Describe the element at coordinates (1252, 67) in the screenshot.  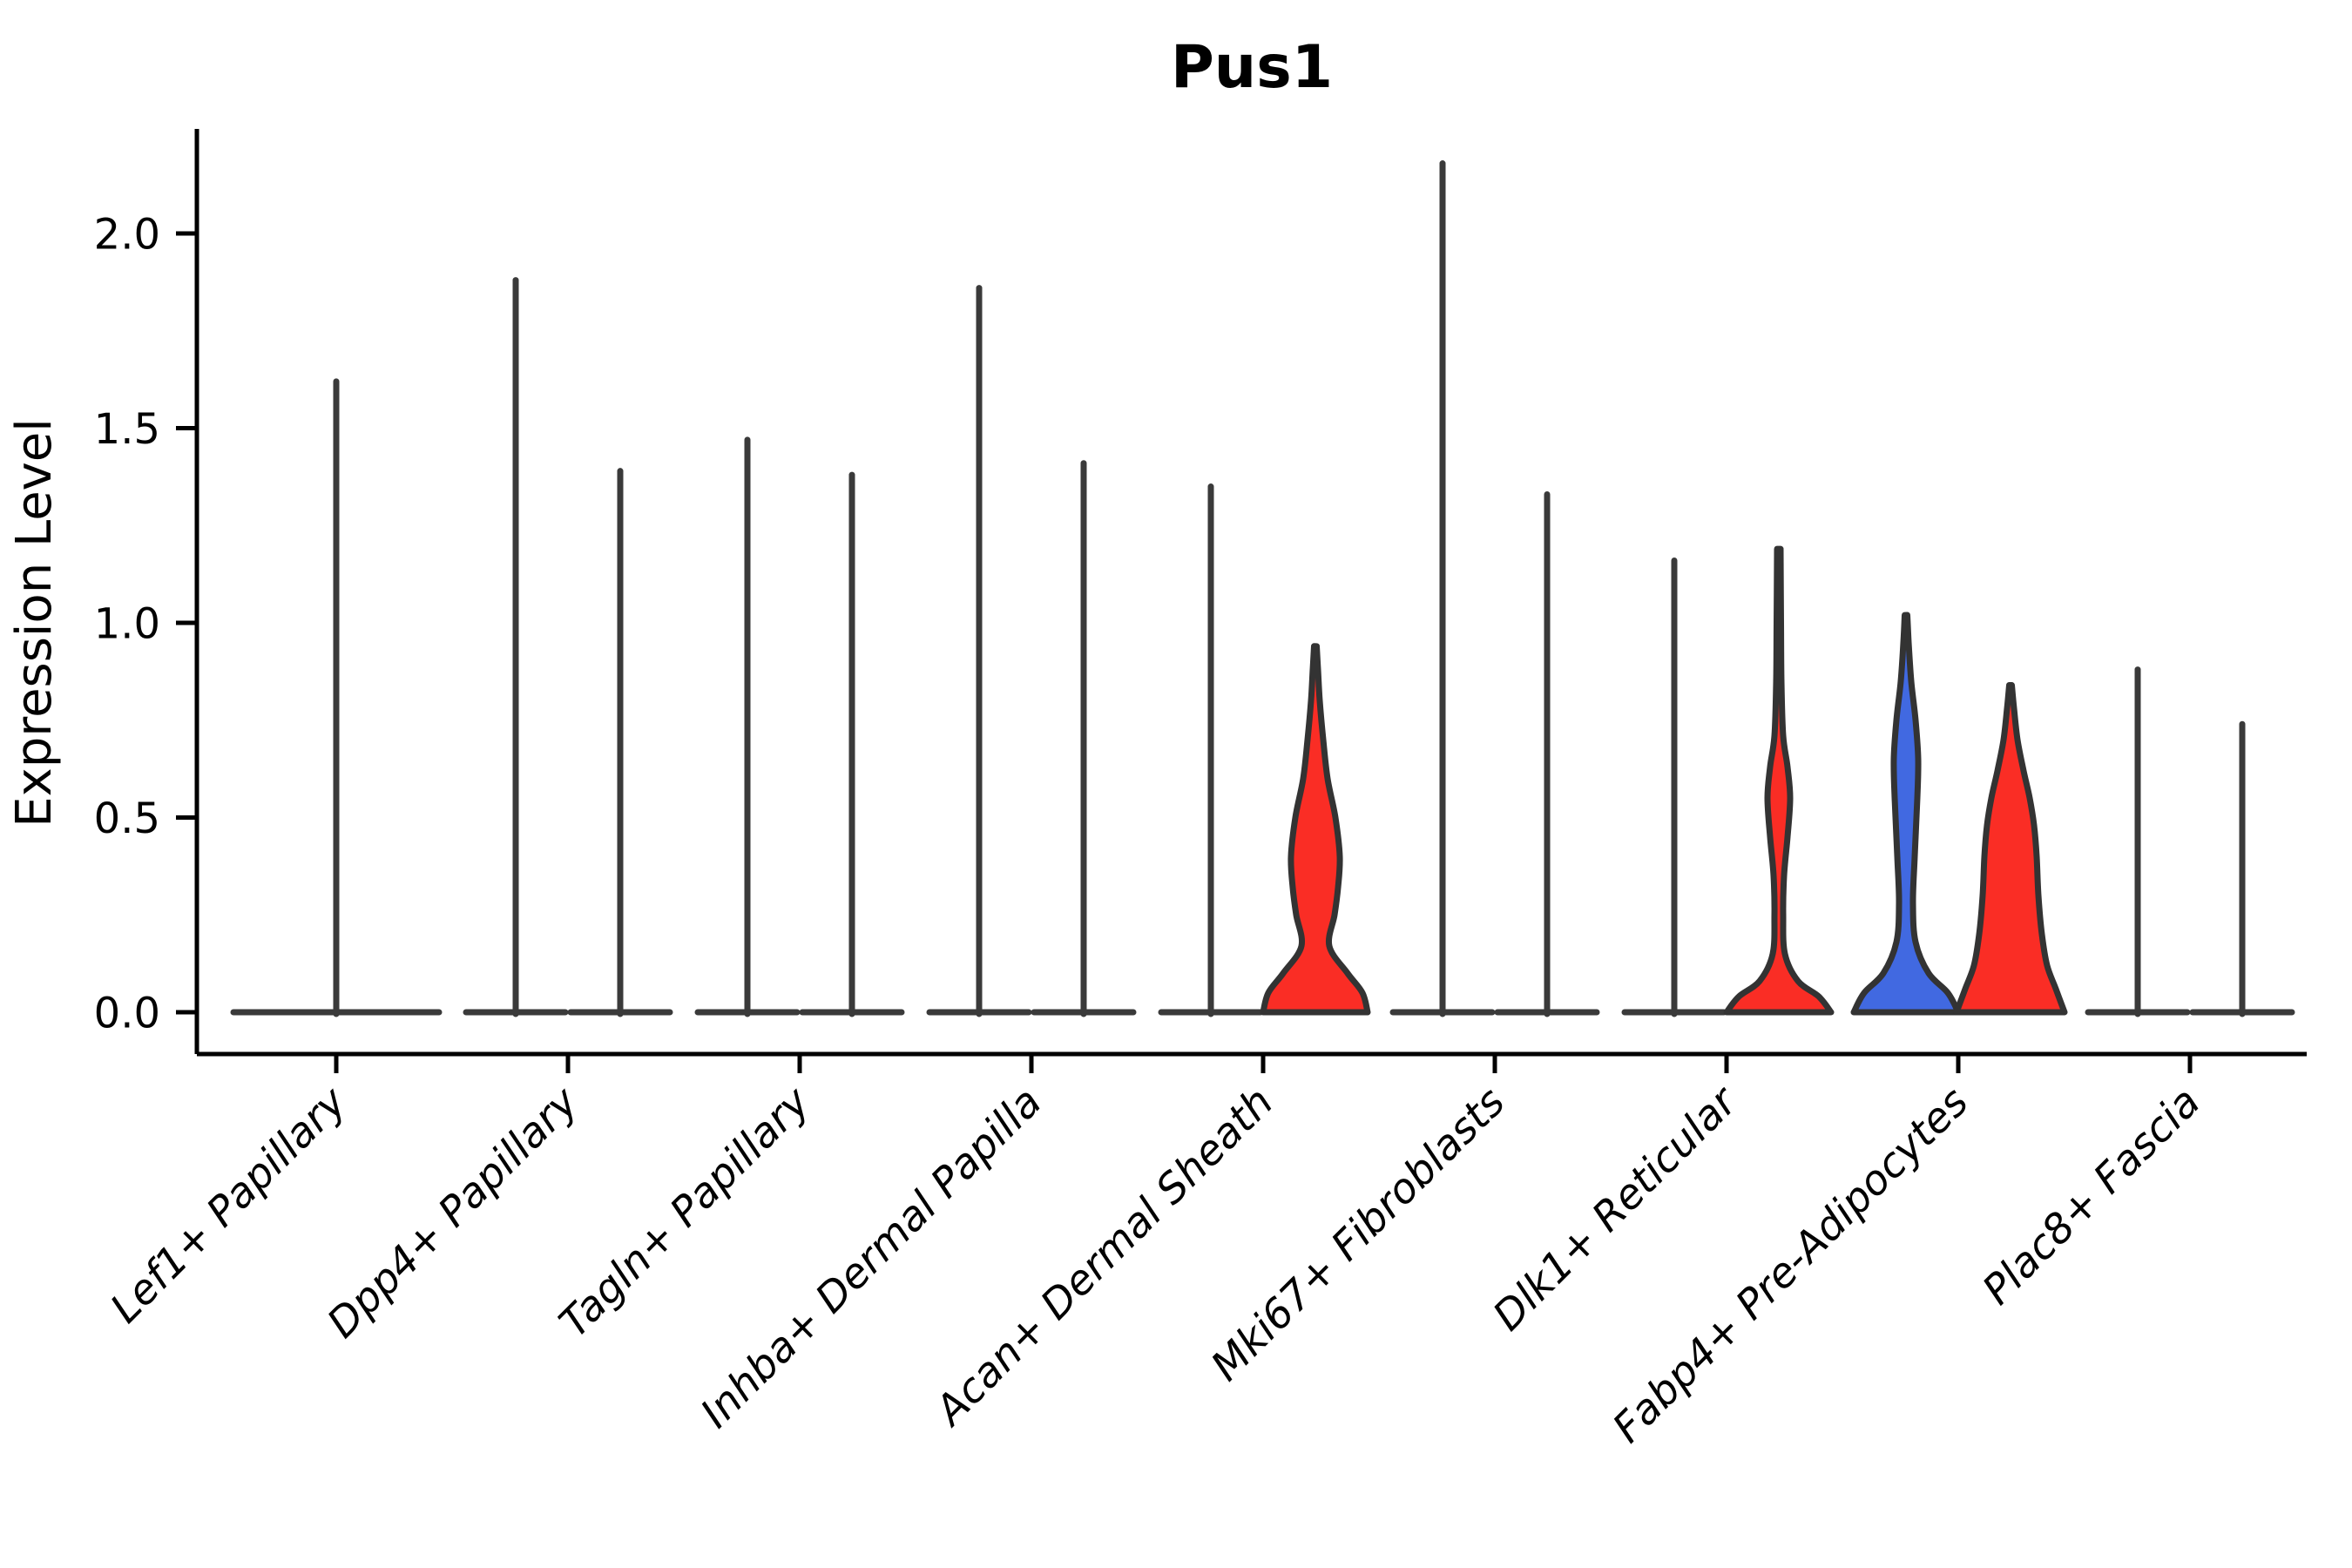
I see `plot-title: Pus1` at that location.